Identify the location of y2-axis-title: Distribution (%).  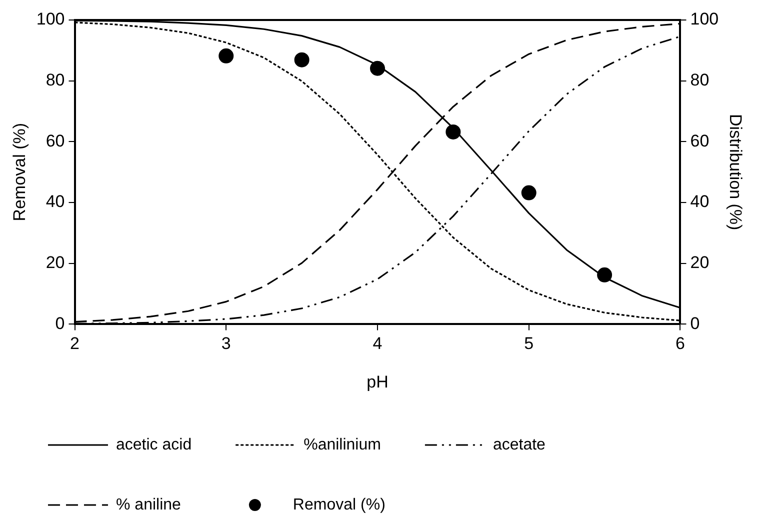
(736, 172).